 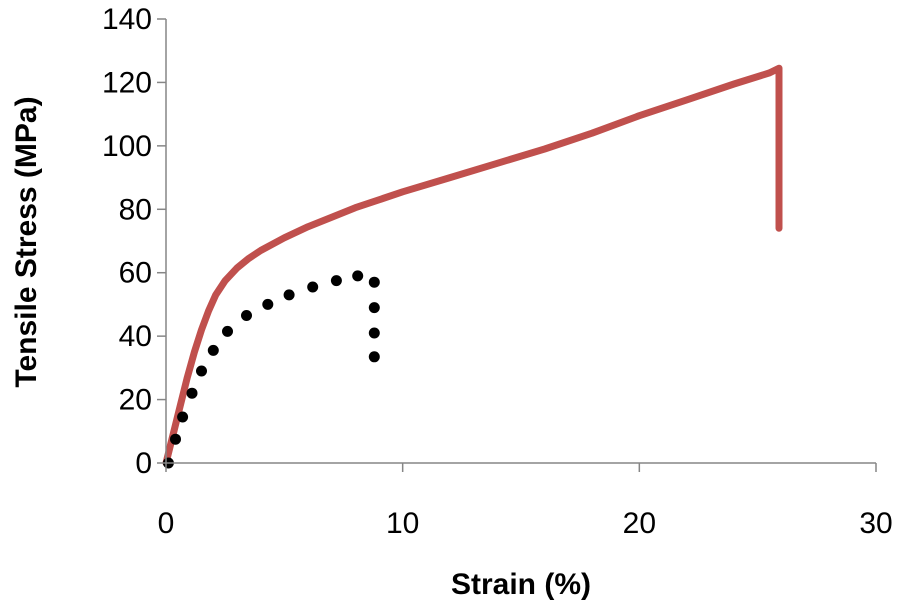 I want to click on y-tick-label: 60, so click(x=135, y=273).